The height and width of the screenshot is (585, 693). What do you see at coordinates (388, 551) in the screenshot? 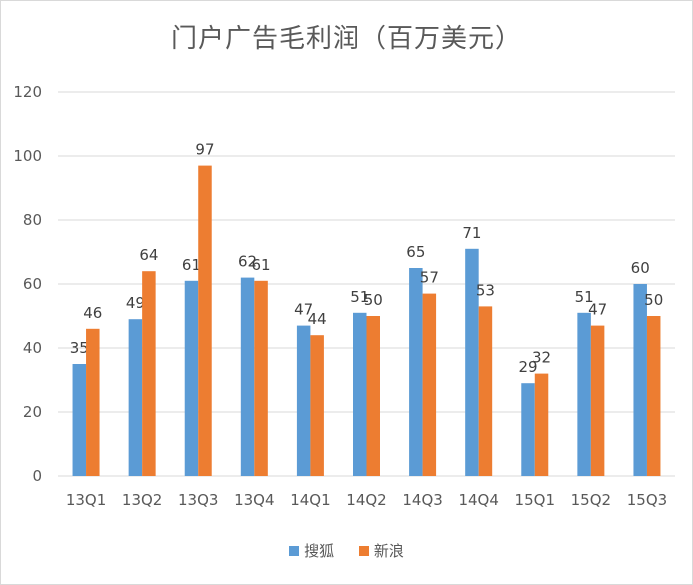
I see `legend-label-sina: 新浪` at bounding box center [388, 551].